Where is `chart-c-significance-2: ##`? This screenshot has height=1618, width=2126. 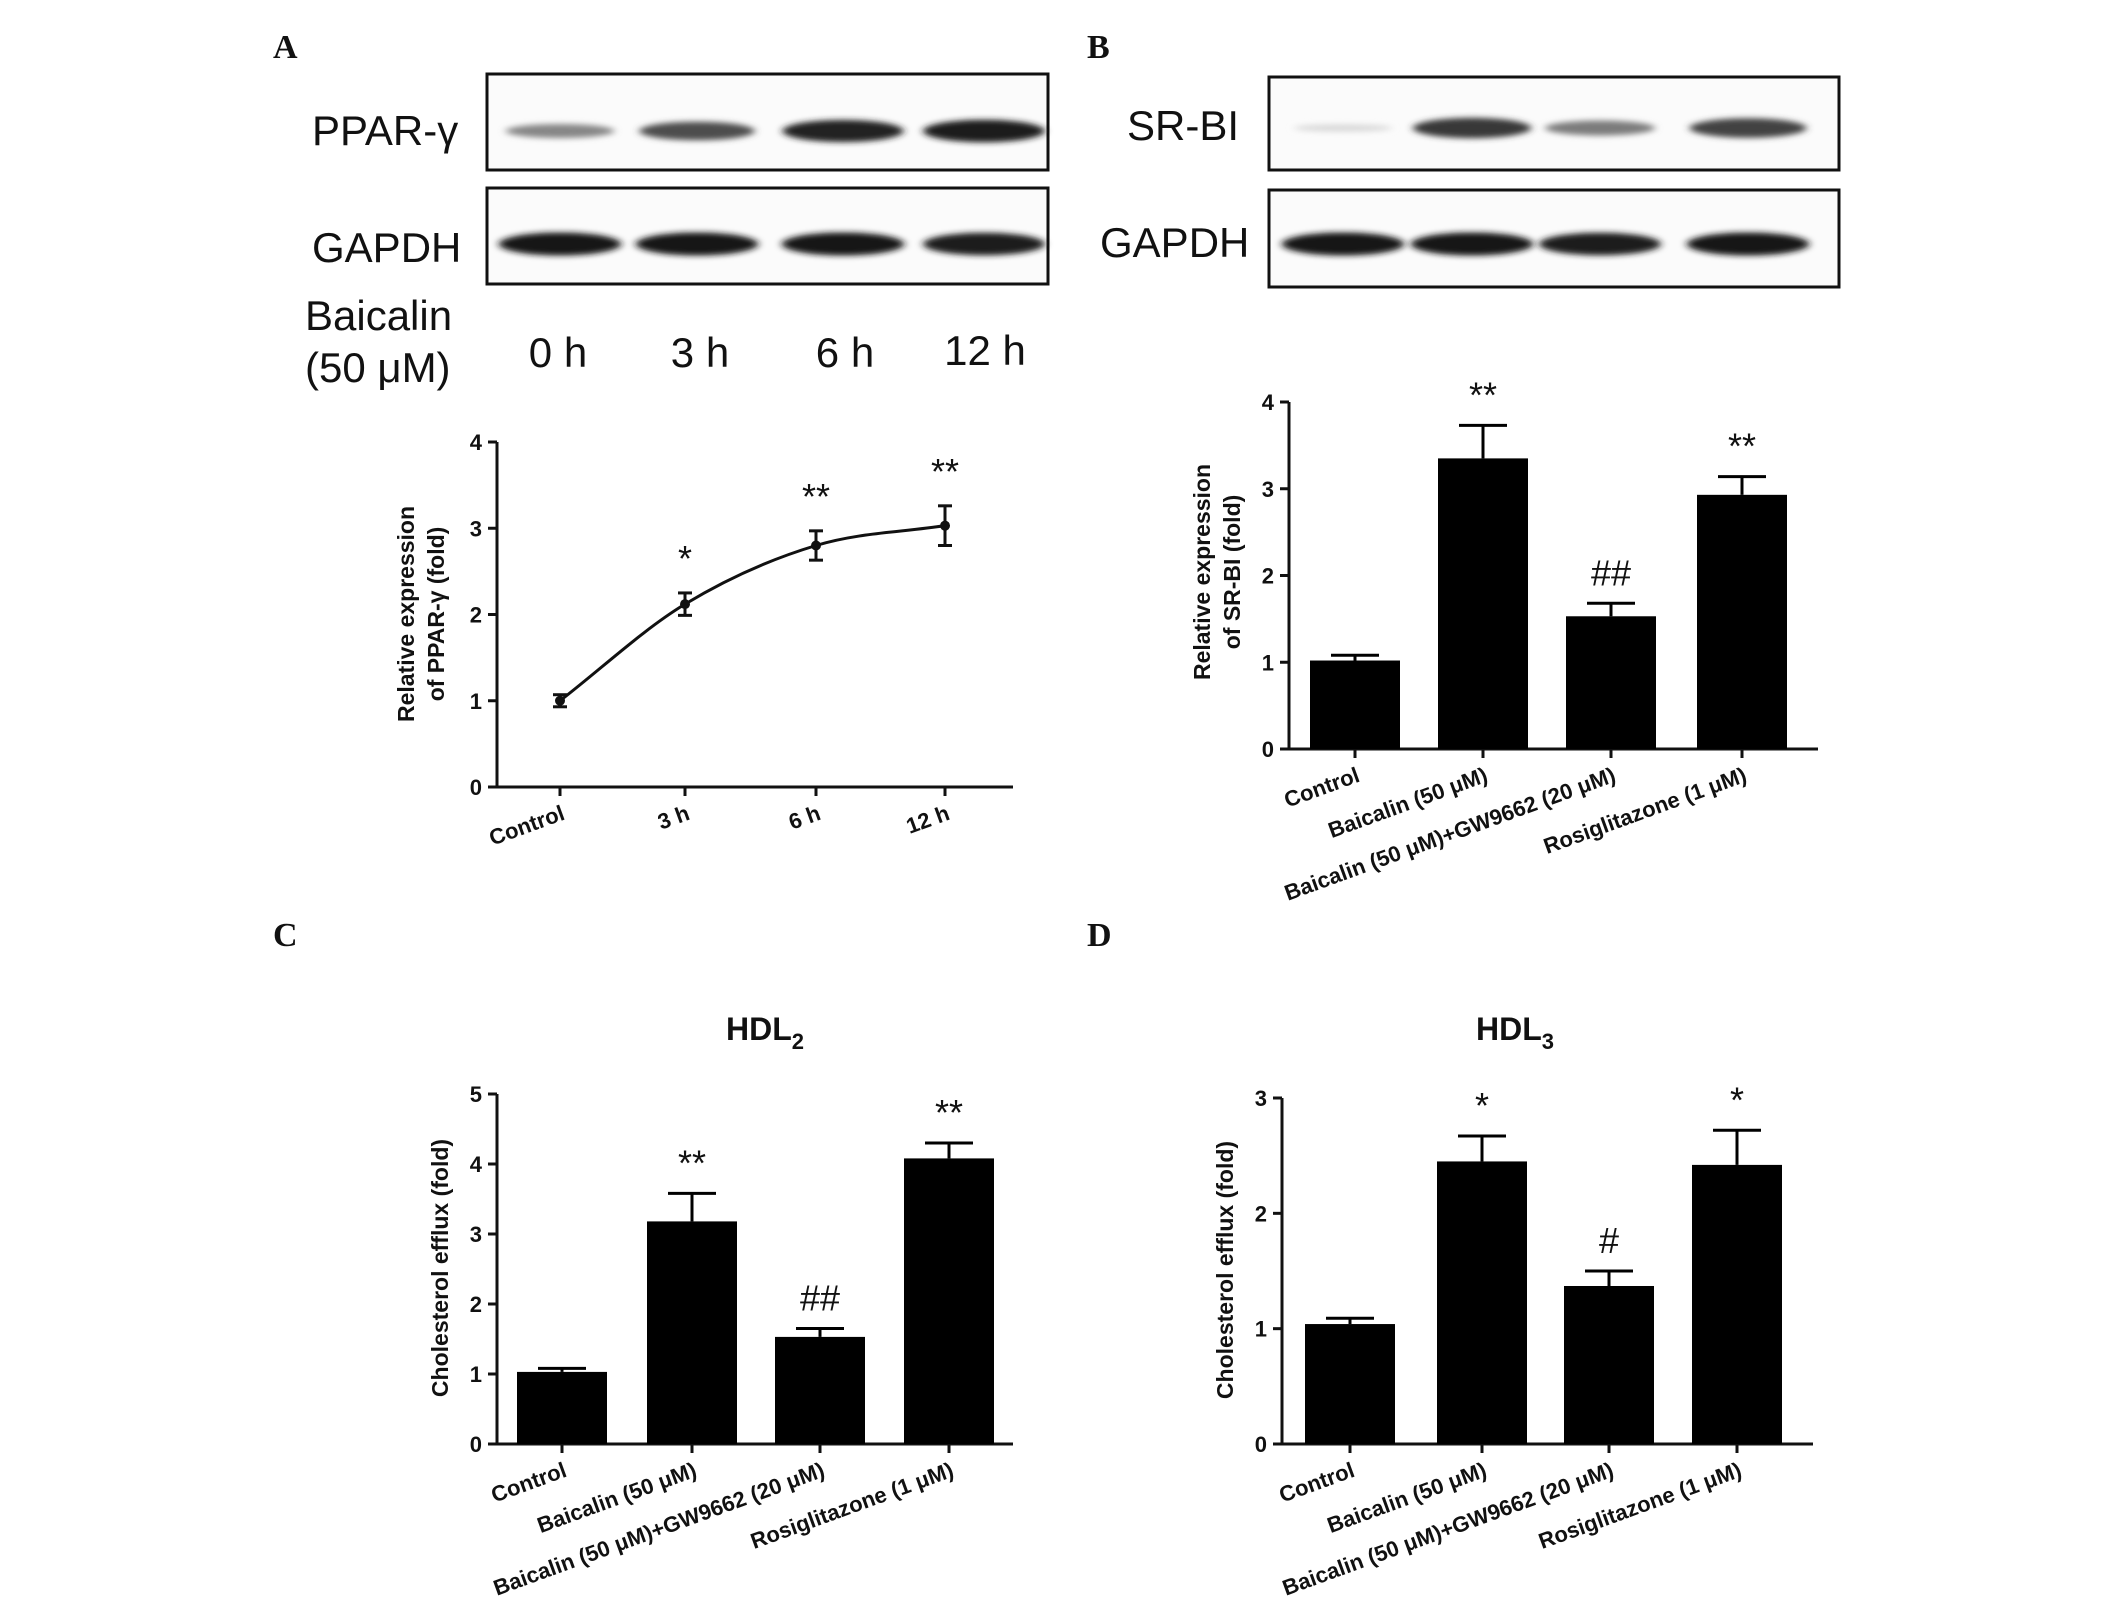
chart-c-significance-2: ## is located at coordinates (820, 1298).